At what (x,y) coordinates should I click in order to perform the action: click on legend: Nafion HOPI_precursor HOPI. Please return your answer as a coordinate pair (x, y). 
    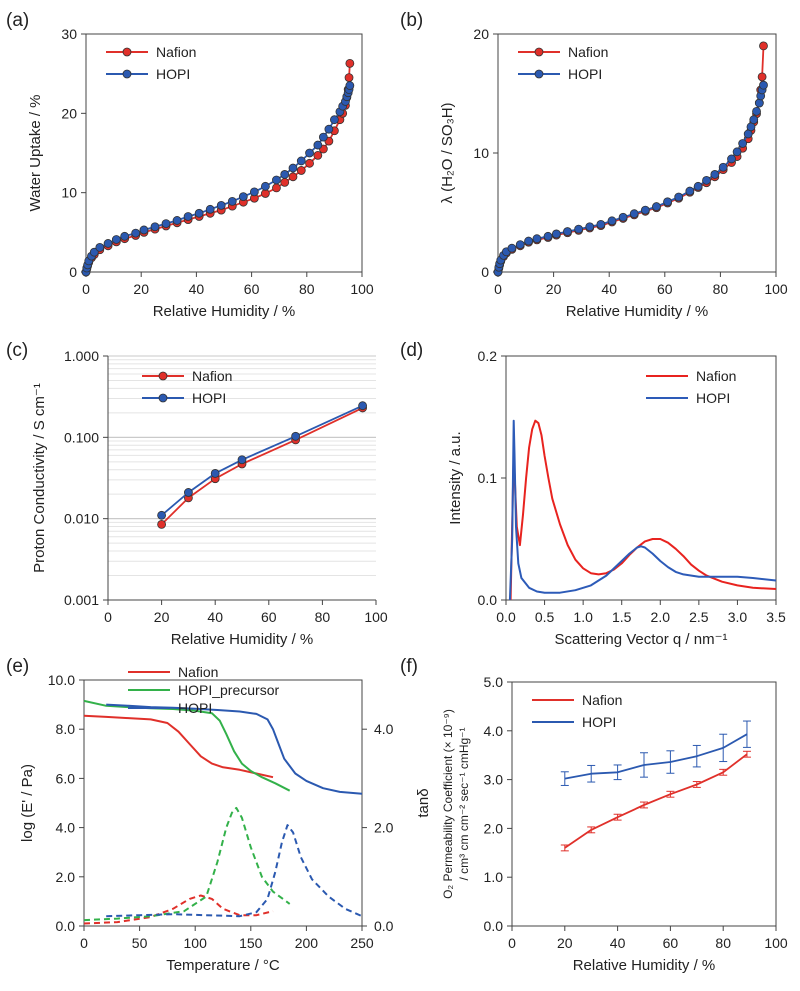
    Looking at the image, I should click on (203, 690).